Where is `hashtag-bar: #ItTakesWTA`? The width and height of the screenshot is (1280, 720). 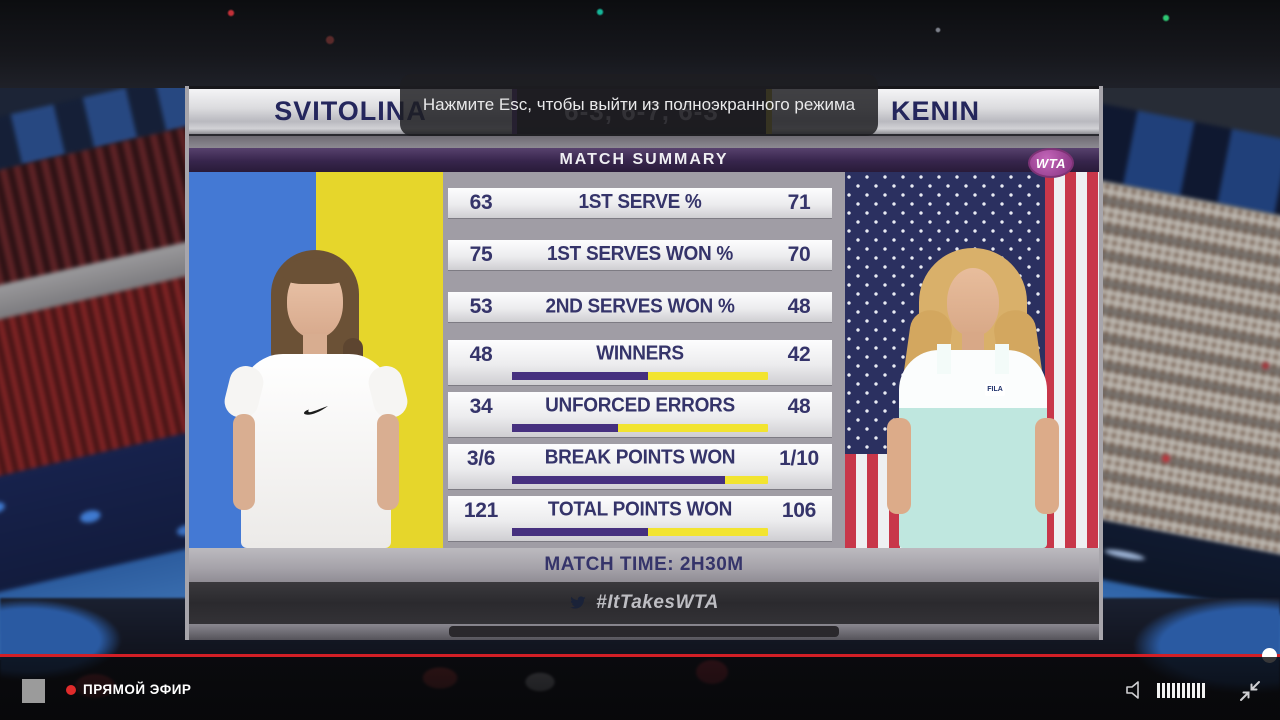 hashtag-bar: #ItTakesWTA is located at coordinates (644, 603).